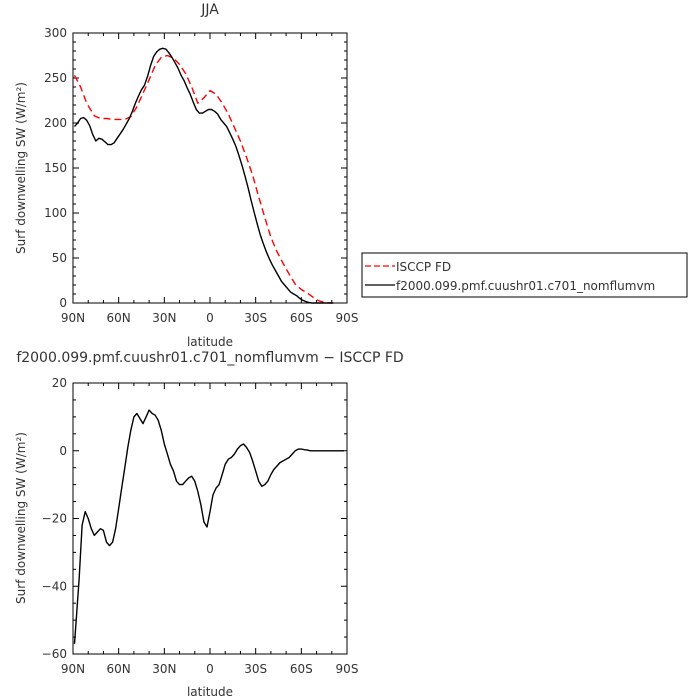 The height and width of the screenshot is (700, 700). Describe the element at coordinates (63, 303) in the screenshot. I see `top-y-tick-label: 0` at that location.